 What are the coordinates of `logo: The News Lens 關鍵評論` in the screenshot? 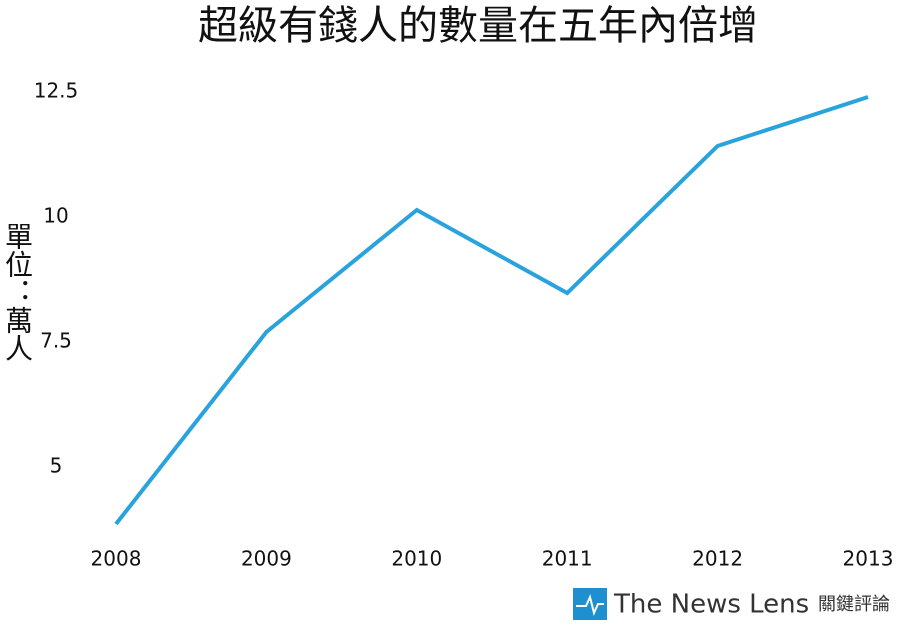 It's located at (731, 604).